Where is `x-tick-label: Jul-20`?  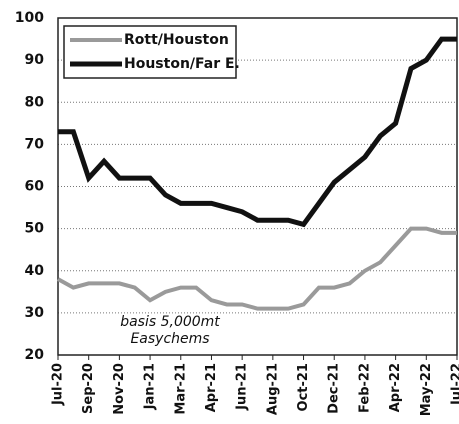
x-tick-label: Jul-20 is located at coordinates (58, 384).